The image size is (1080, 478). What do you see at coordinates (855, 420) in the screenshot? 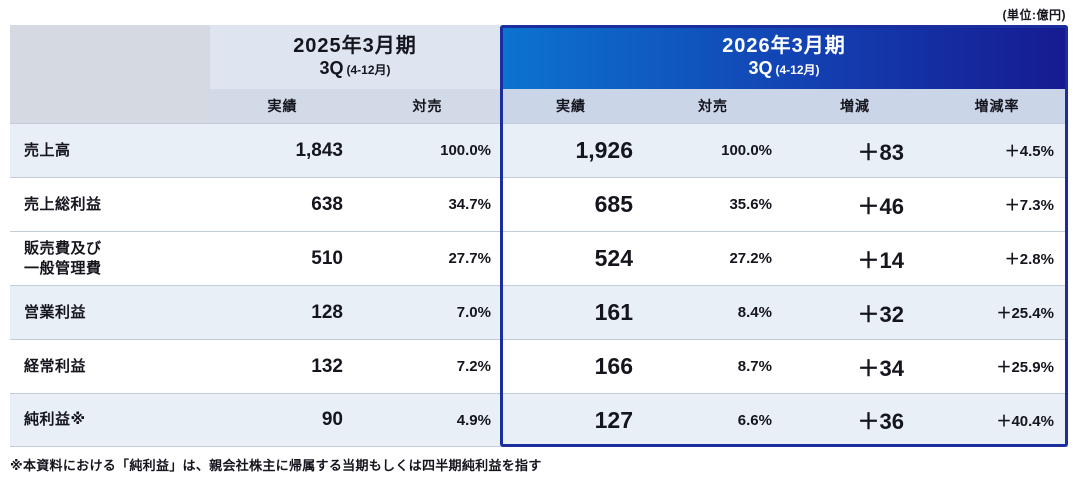
I see `change-value: ＋36` at bounding box center [855, 420].